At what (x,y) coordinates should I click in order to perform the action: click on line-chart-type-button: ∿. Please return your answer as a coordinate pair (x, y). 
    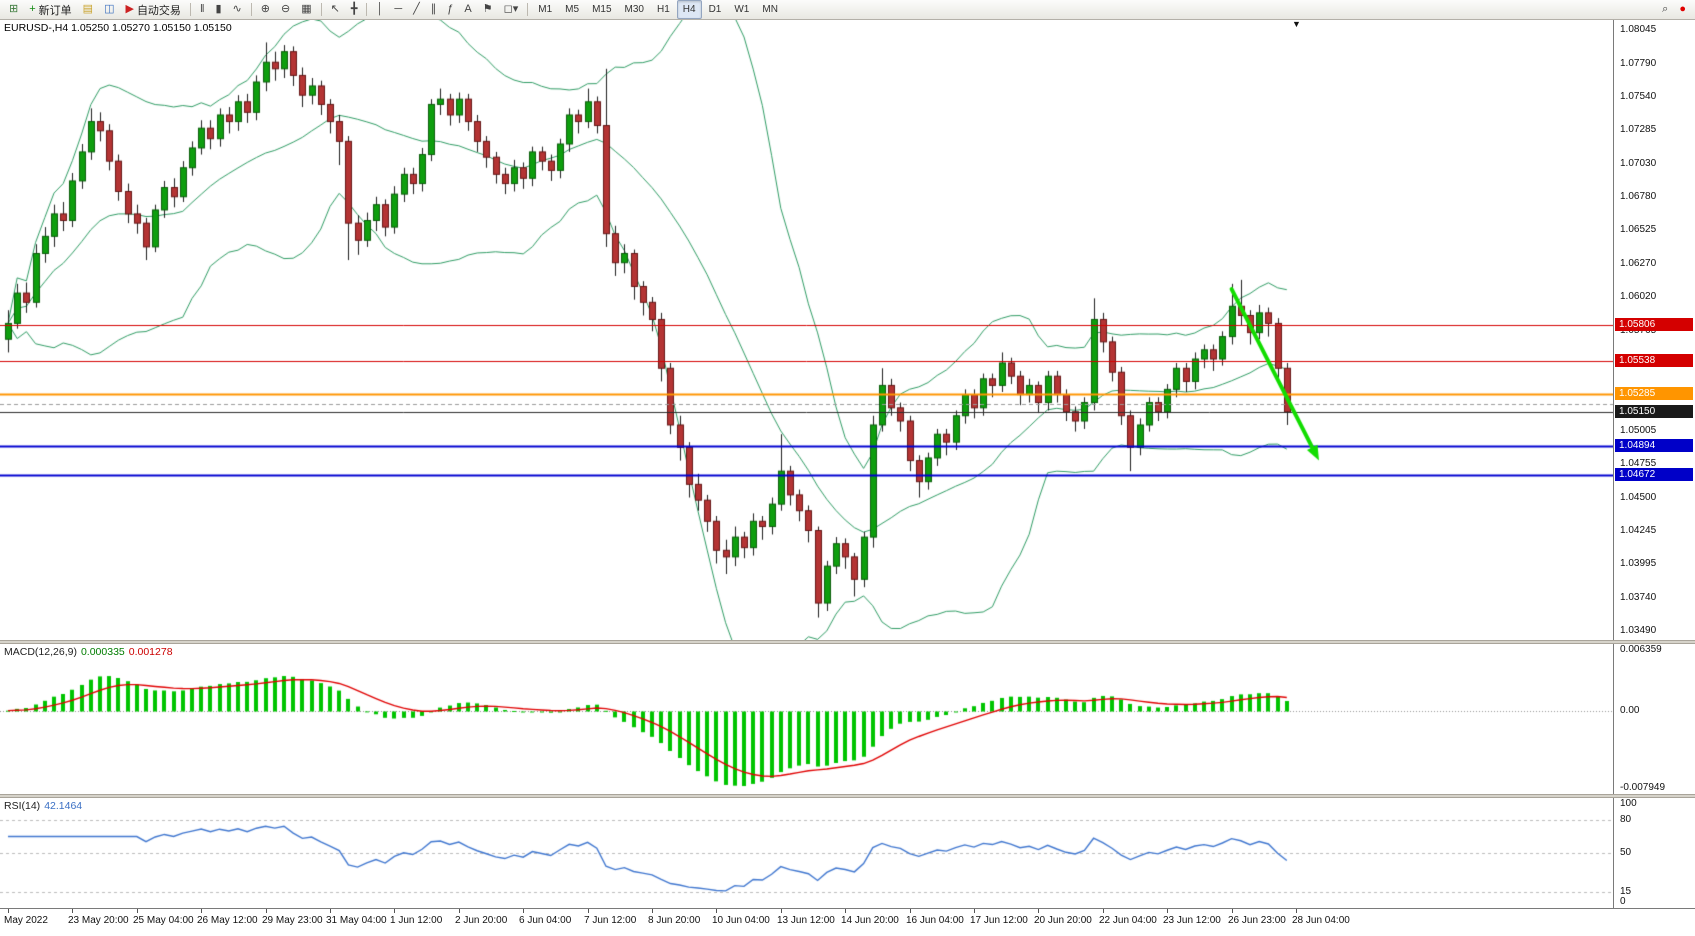
    Looking at the image, I should click on (237, 9).